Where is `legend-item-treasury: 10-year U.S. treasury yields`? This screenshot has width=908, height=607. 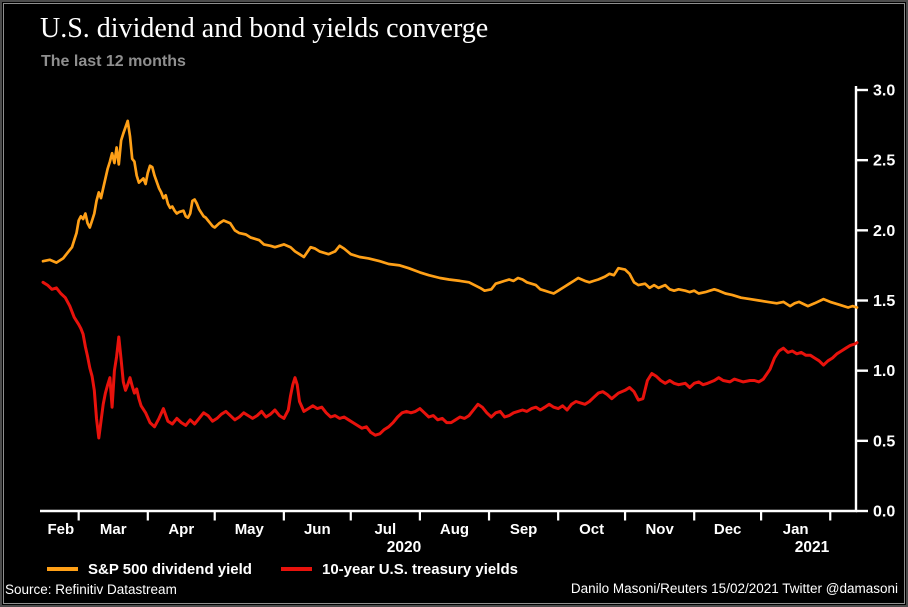
legend-item-treasury: 10-year U.S. treasury yields is located at coordinates (399, 569).